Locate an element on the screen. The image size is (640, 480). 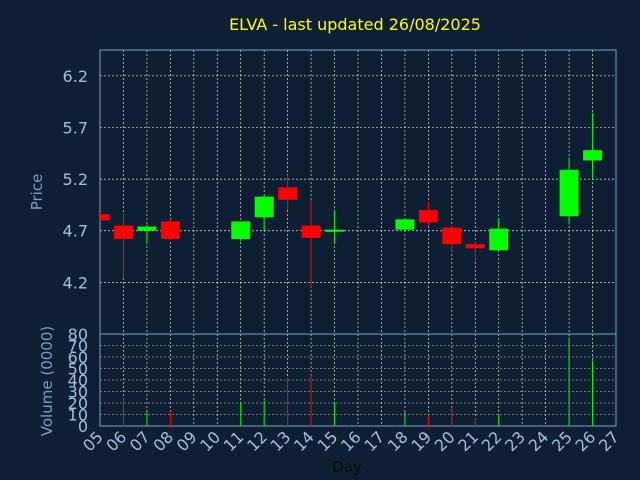
volume-tick-label: 60 is located at coordinates (78, 357).